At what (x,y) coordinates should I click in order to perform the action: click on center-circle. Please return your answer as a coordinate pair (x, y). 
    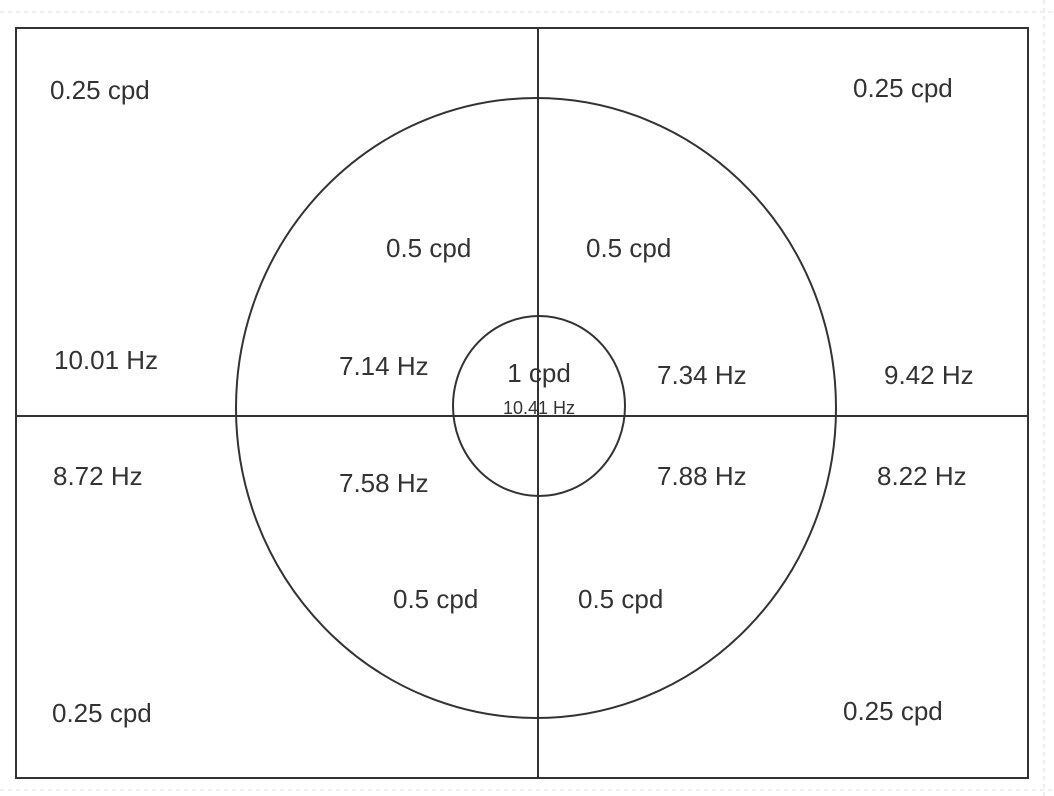
    Looking at the image, I should click on (539, 406).